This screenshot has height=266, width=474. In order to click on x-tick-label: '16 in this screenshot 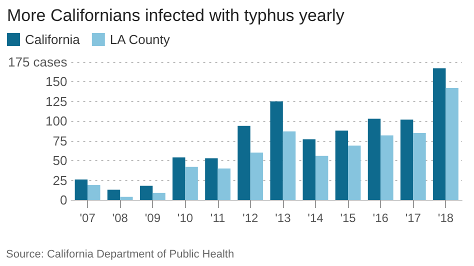, I will do `click(380, 218)`.